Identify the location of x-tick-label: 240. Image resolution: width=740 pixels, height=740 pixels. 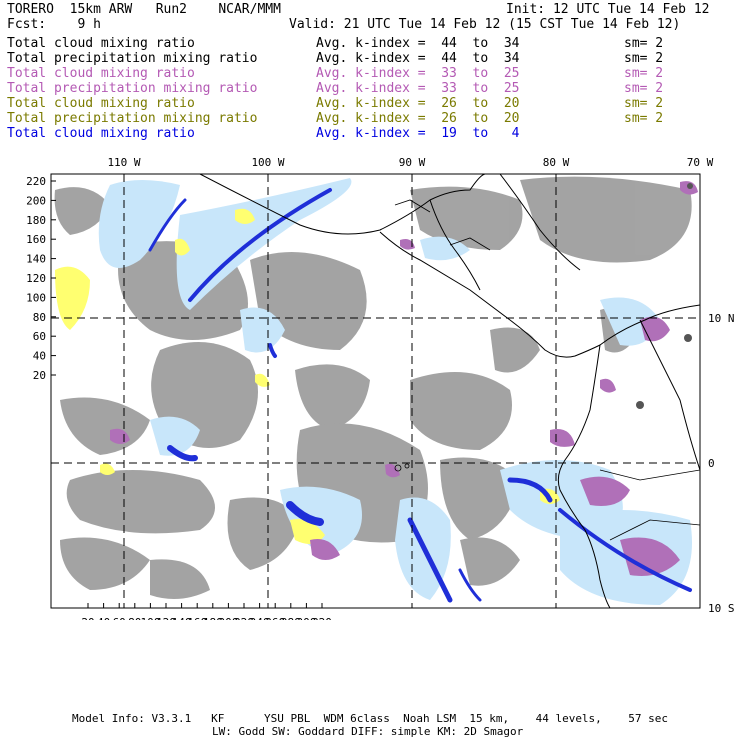
(260, 618).